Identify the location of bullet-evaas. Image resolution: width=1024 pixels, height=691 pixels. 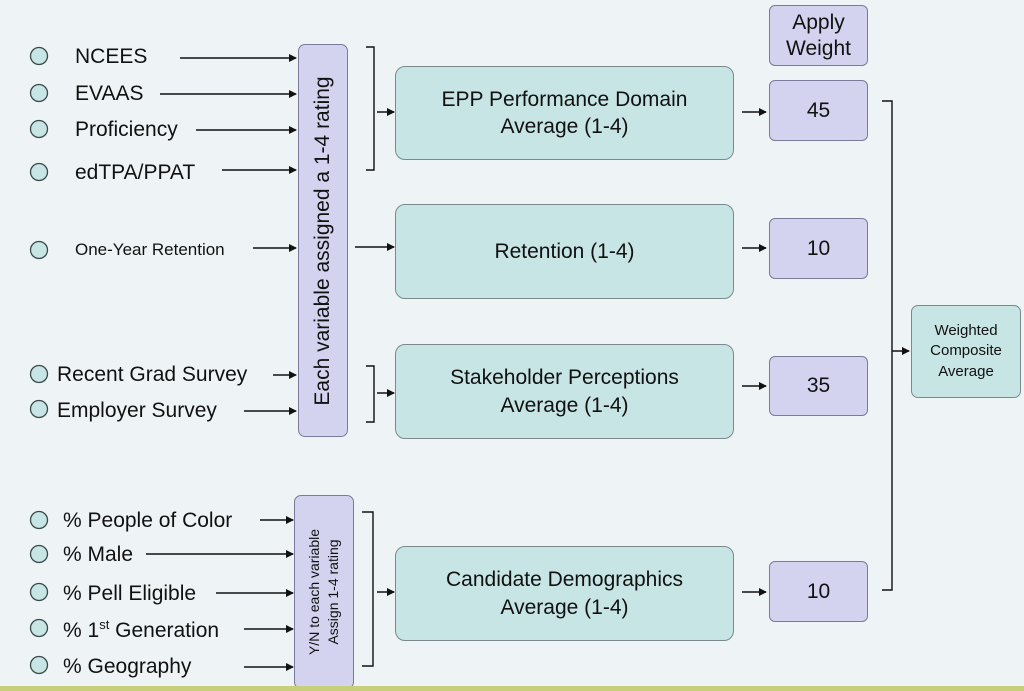
(39, 93).